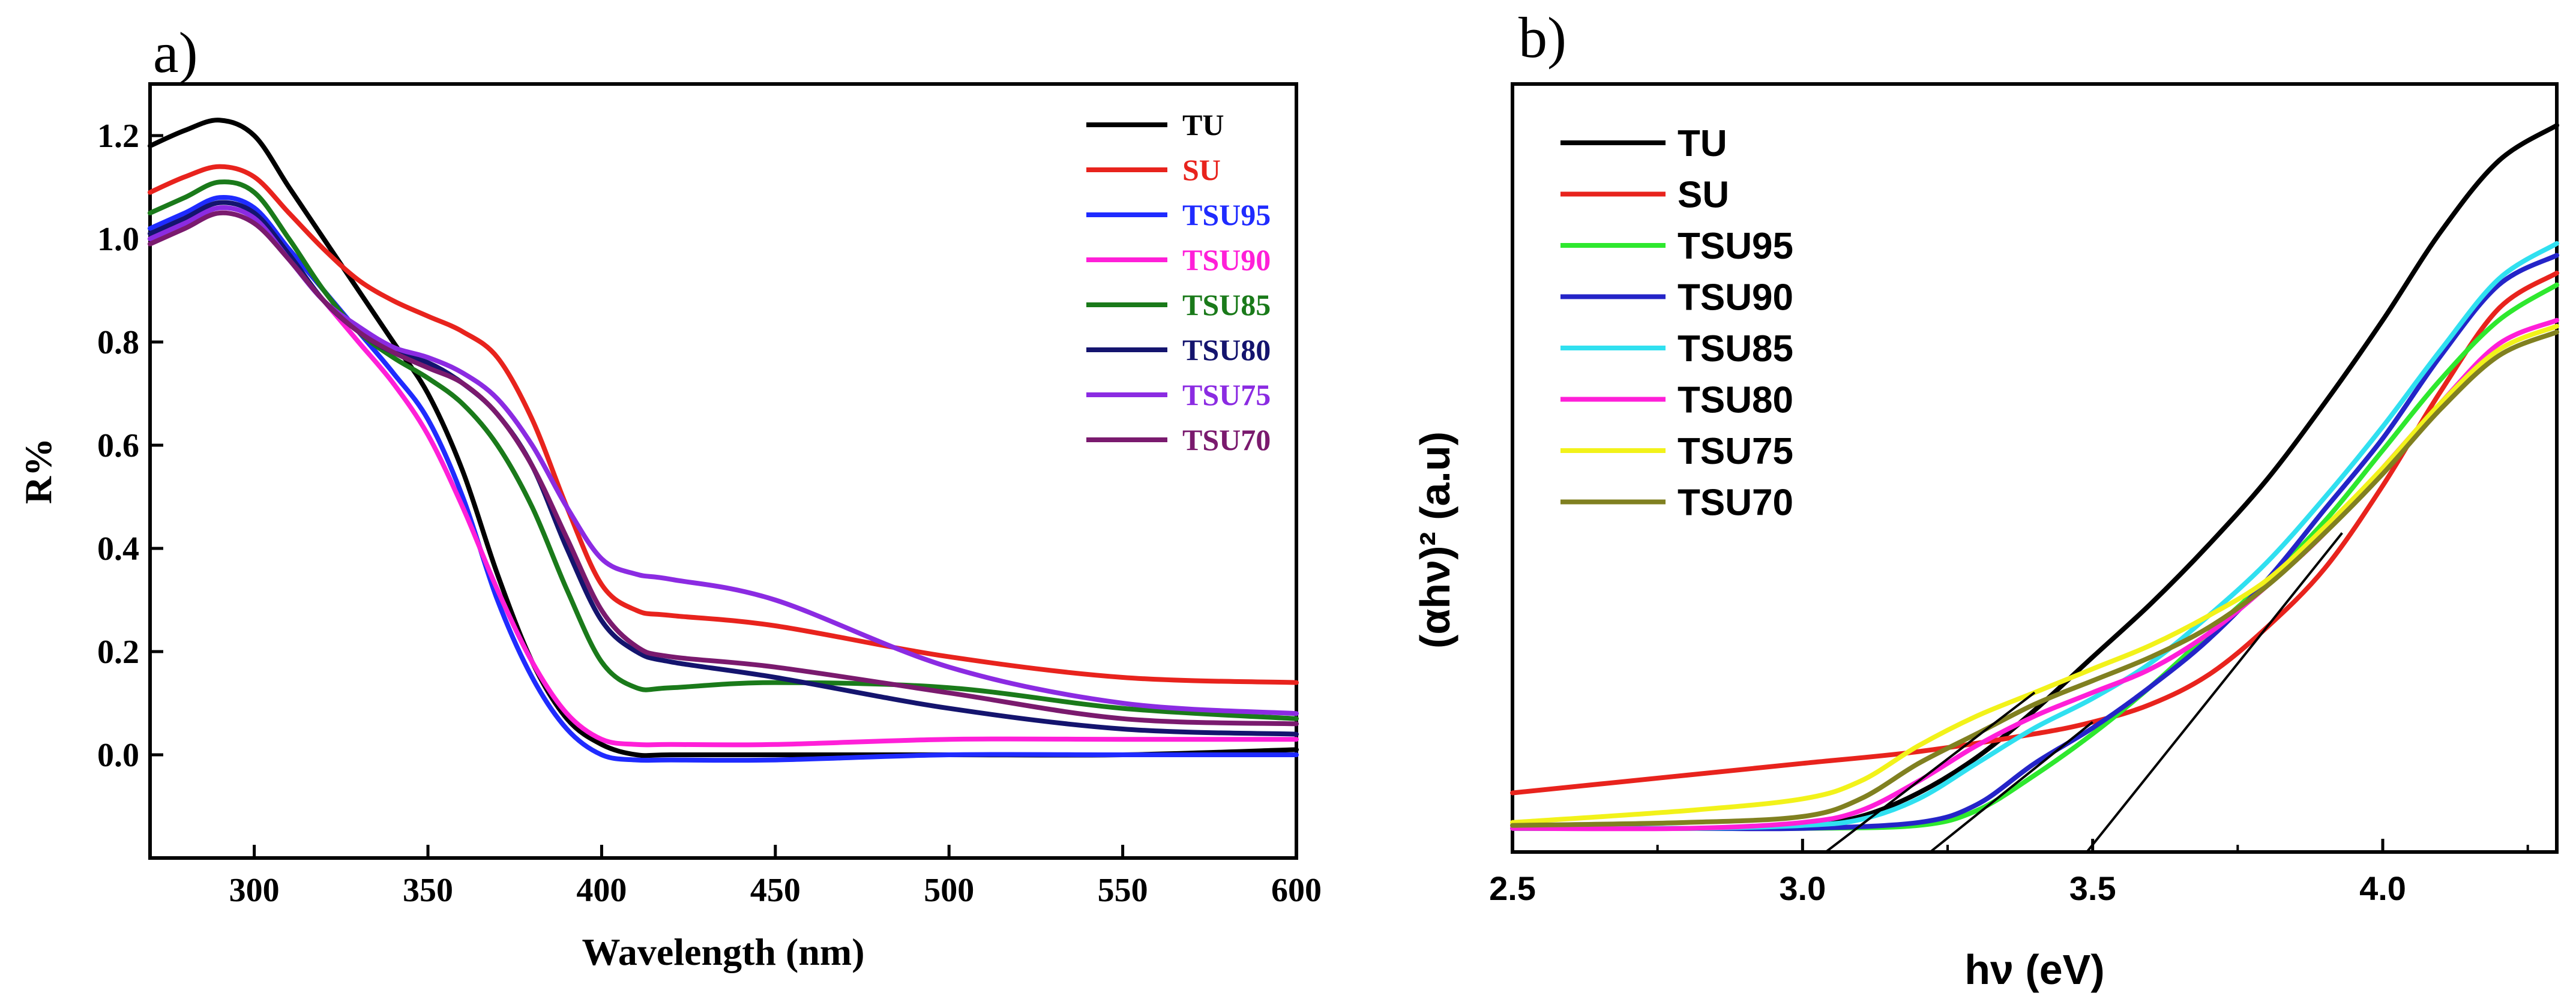  What do you see at coordinates (2382, 888) in the screenshot?
I see `x-tick-label-b: 4.0` at bounding box center [2382, 888].